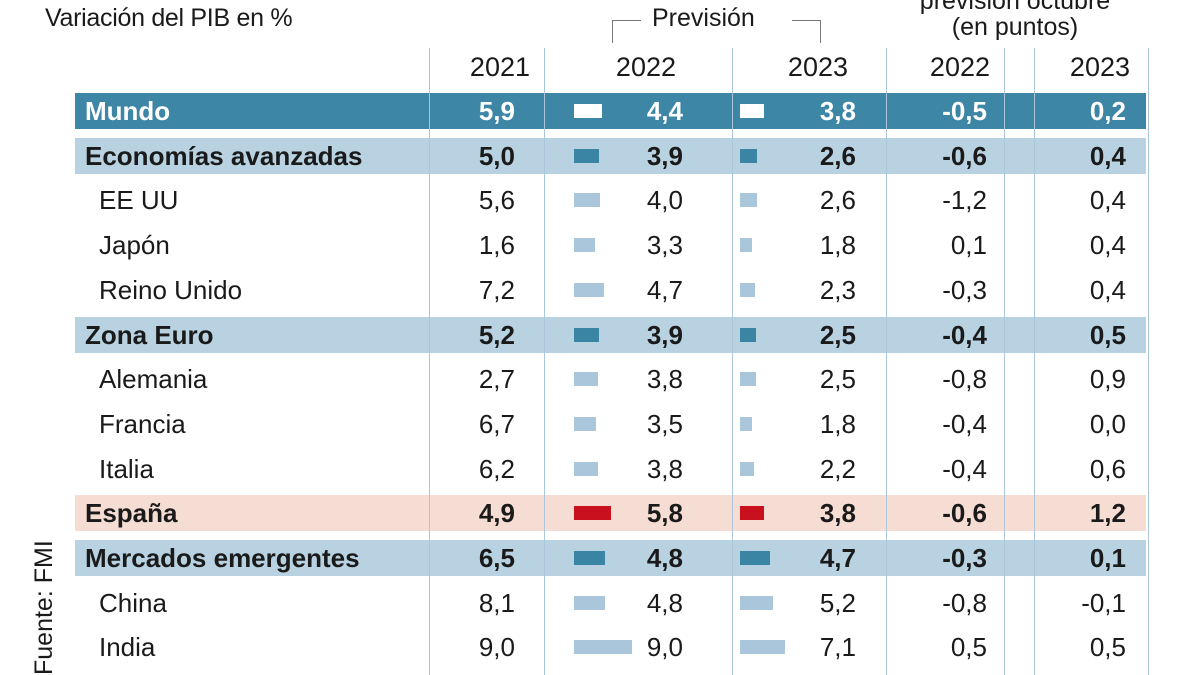 Image resolution: width=1200 pixels, height=675 pixels. I want to click on value-v2022: 5,8, so click(664, 513).